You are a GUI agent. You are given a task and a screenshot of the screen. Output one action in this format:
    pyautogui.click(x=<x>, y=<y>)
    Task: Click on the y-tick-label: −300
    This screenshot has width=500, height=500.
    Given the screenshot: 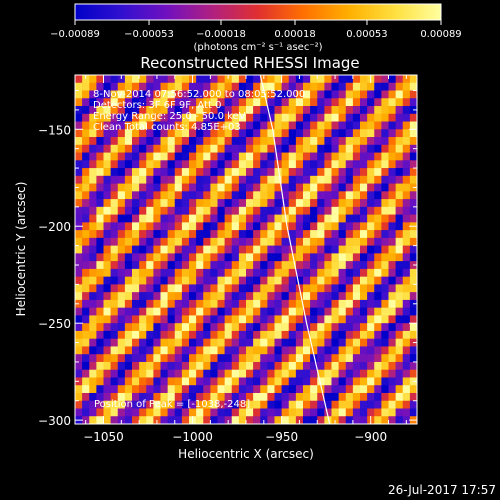 What is the action you would take?
    pyautogui.click(x=54, y=421)
    